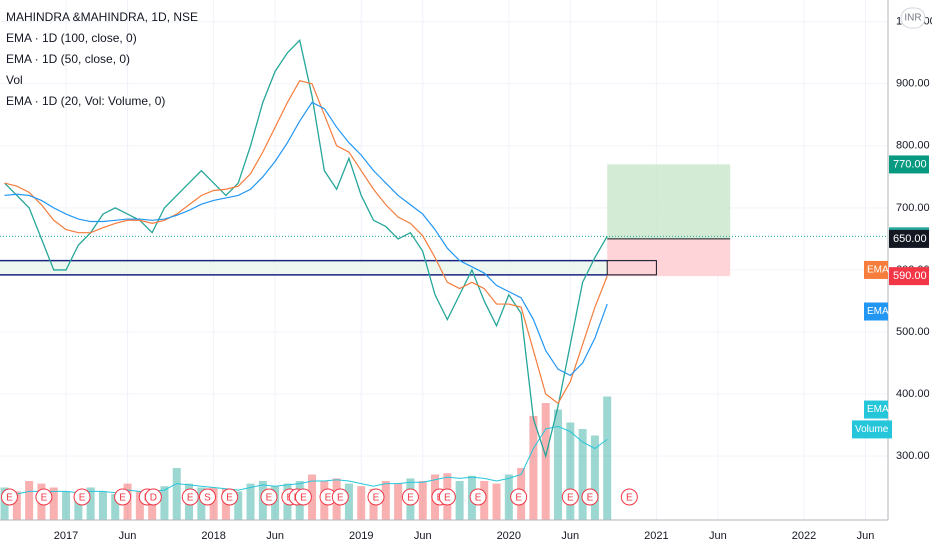 The height and width of the screenshot is (550, 932). What do you see at coordinates (913, 208) in the screenshot?
I see `y-tick-label: 700.00` at bounding box center [913, 208].